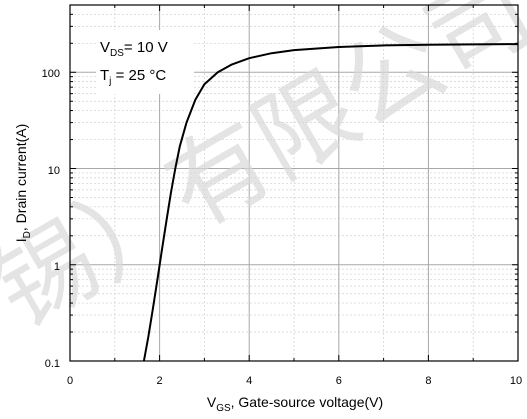 The width and height of the screenshot is (527, 419). Describe the element at coordinates (428, 381) in the screenshot. I see `x-tick-label-8: 8` at that location.